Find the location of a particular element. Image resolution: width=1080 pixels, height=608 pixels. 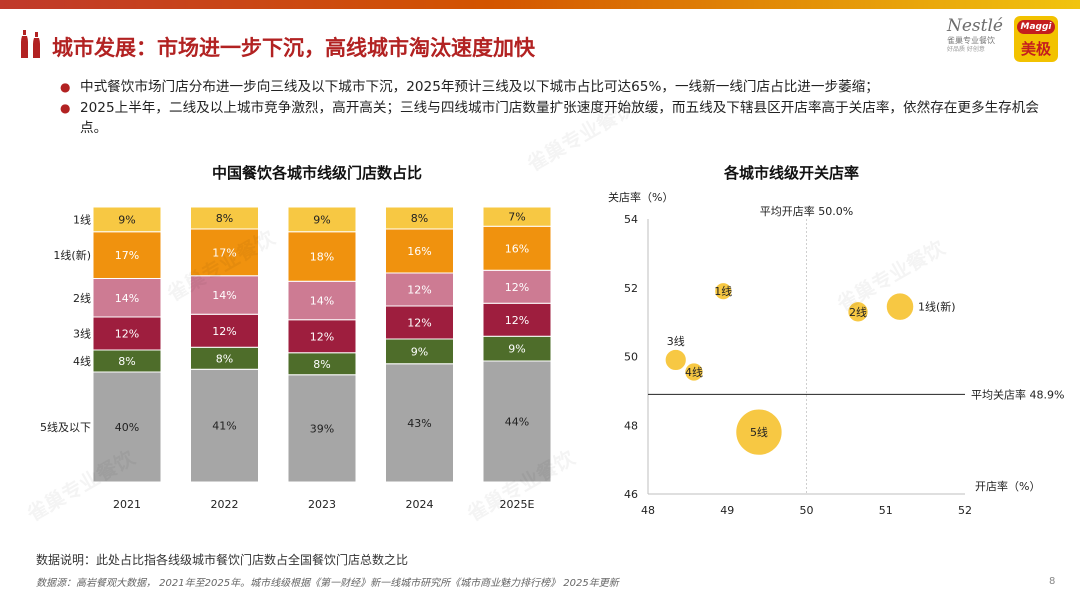

y-tick-label: 54 is located at coordinates (631, 219).